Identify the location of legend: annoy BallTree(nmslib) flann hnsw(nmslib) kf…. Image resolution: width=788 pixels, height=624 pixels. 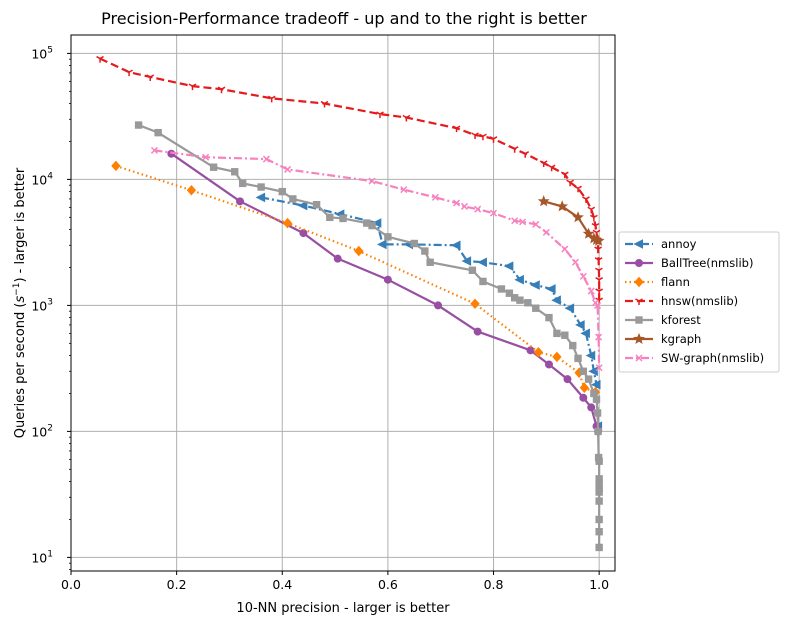
(699, 302).